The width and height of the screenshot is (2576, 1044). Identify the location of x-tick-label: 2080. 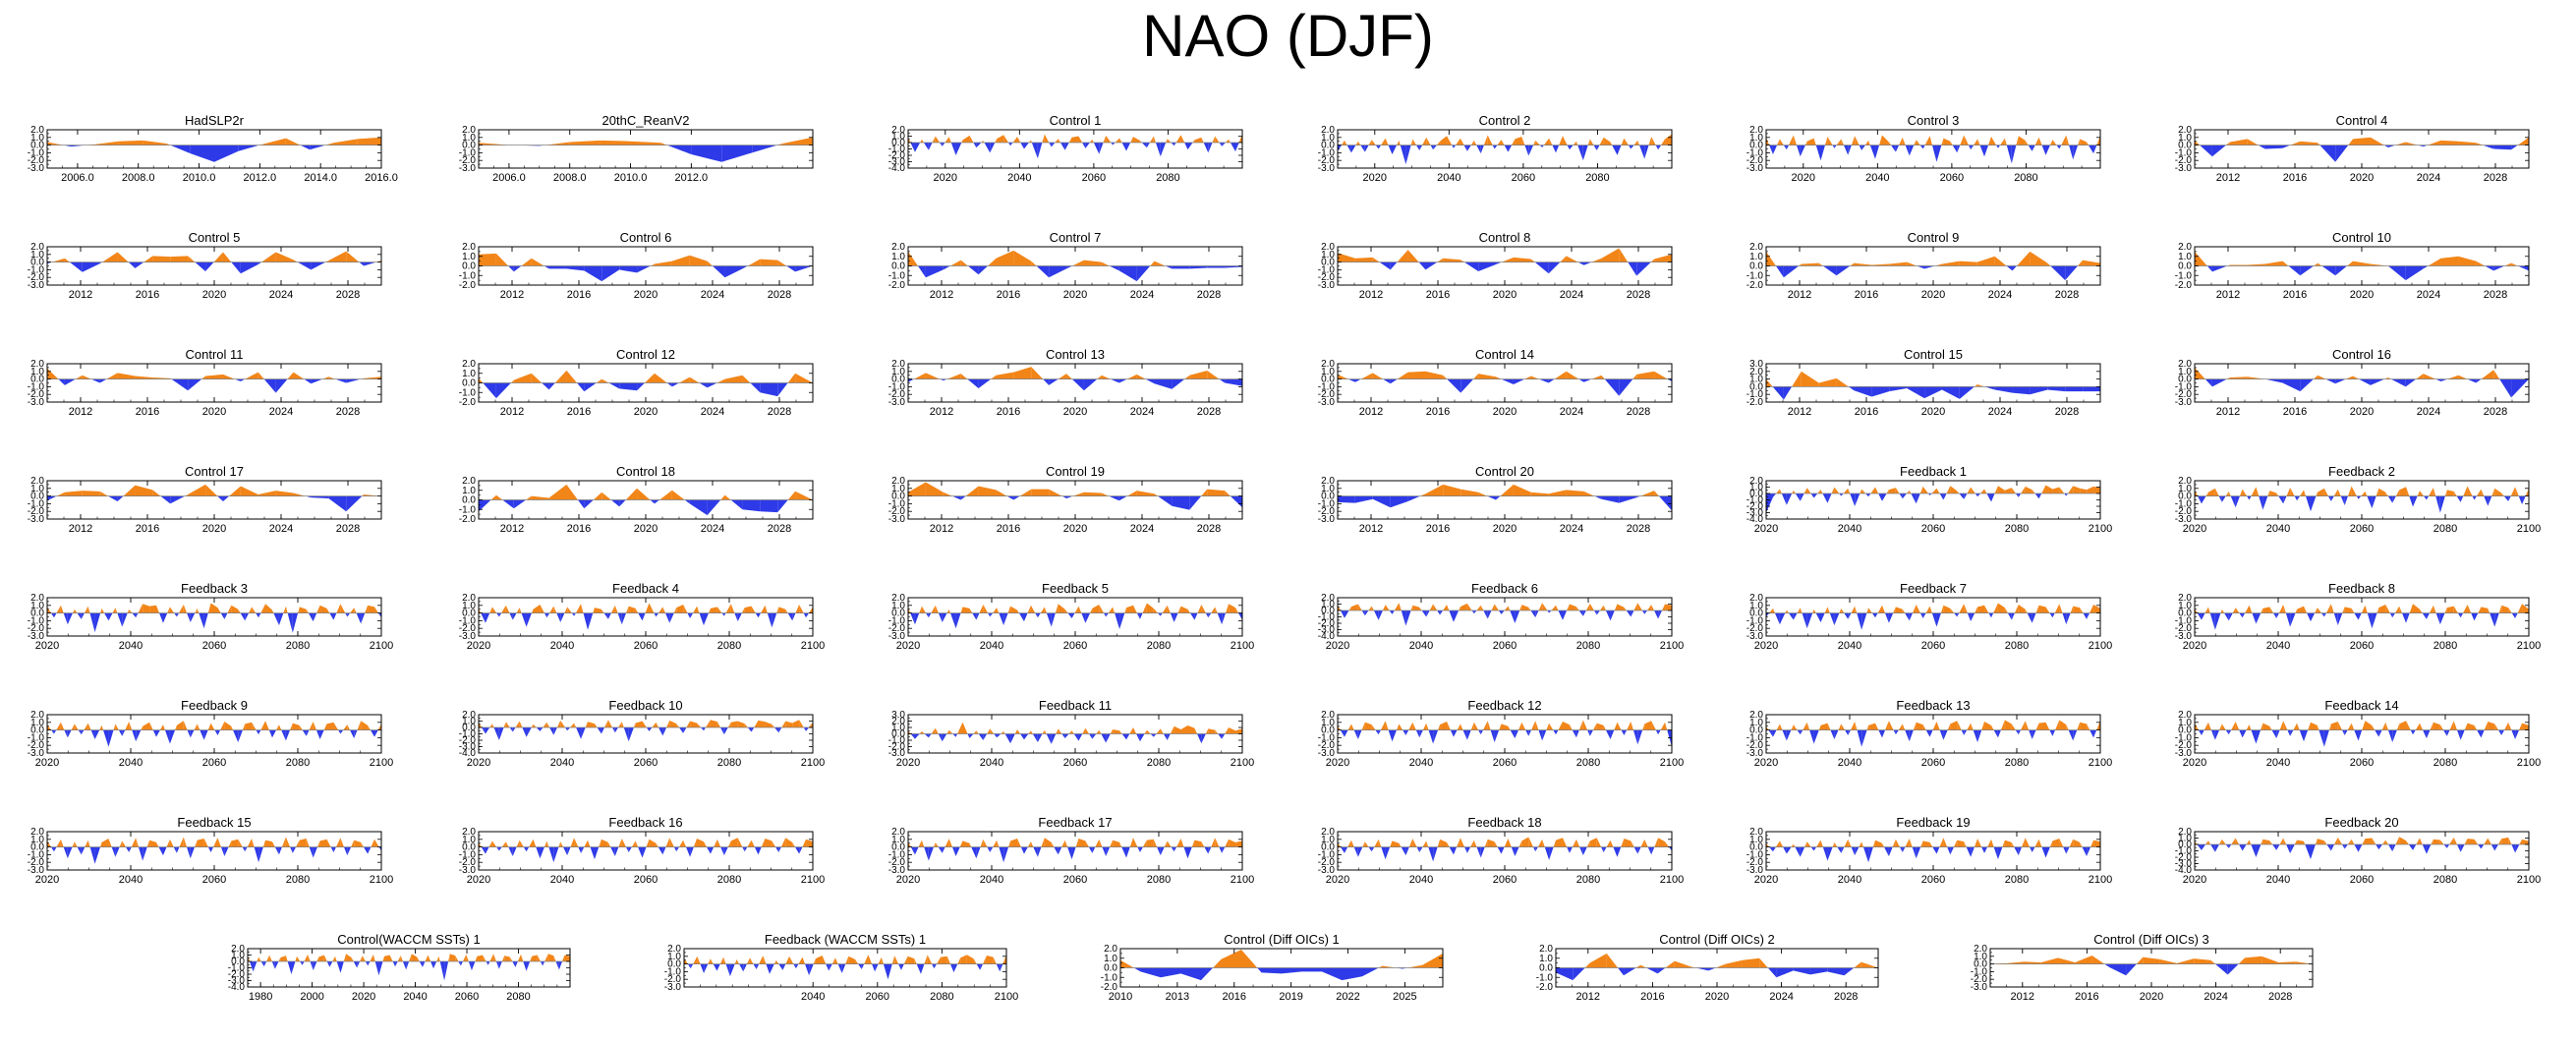
(2445, 763).